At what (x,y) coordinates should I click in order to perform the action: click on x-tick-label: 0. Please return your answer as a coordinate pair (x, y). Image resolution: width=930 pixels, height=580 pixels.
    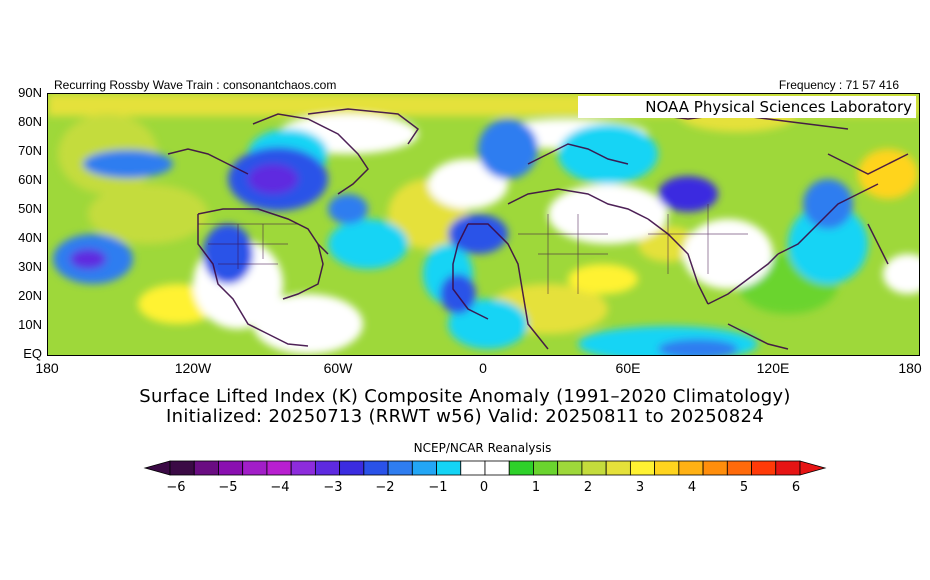
    Looking at the image, I should click on (483, 368).